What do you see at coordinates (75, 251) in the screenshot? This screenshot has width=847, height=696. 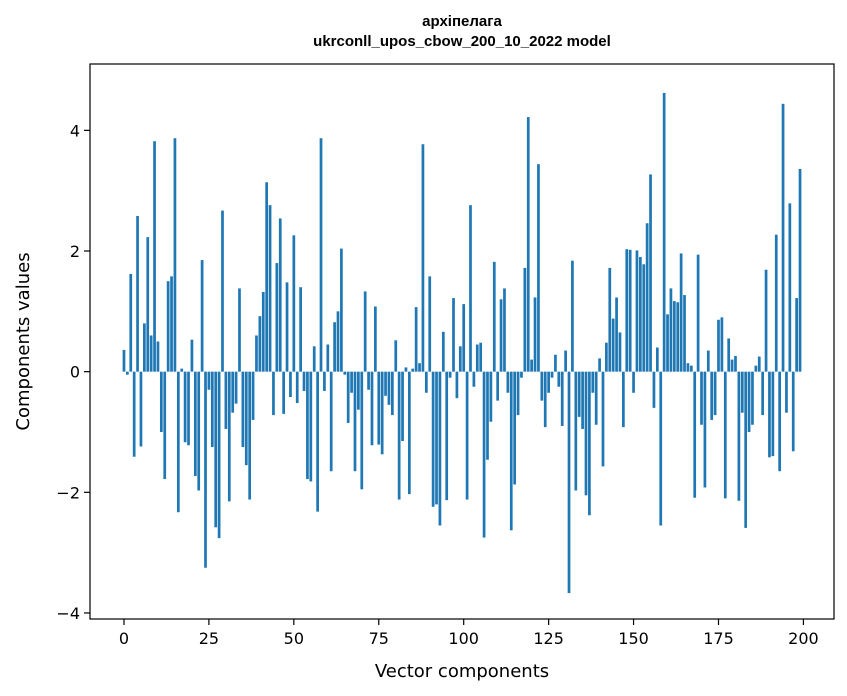 I see `y-tick-label: 2` at bounding box center [75, 251].